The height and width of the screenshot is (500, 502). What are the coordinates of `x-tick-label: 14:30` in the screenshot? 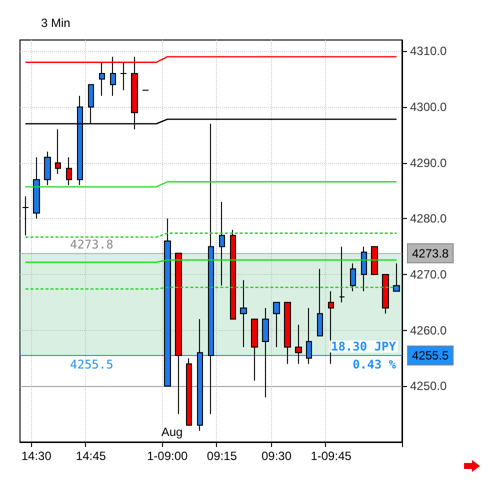 It's located at (36, 456).